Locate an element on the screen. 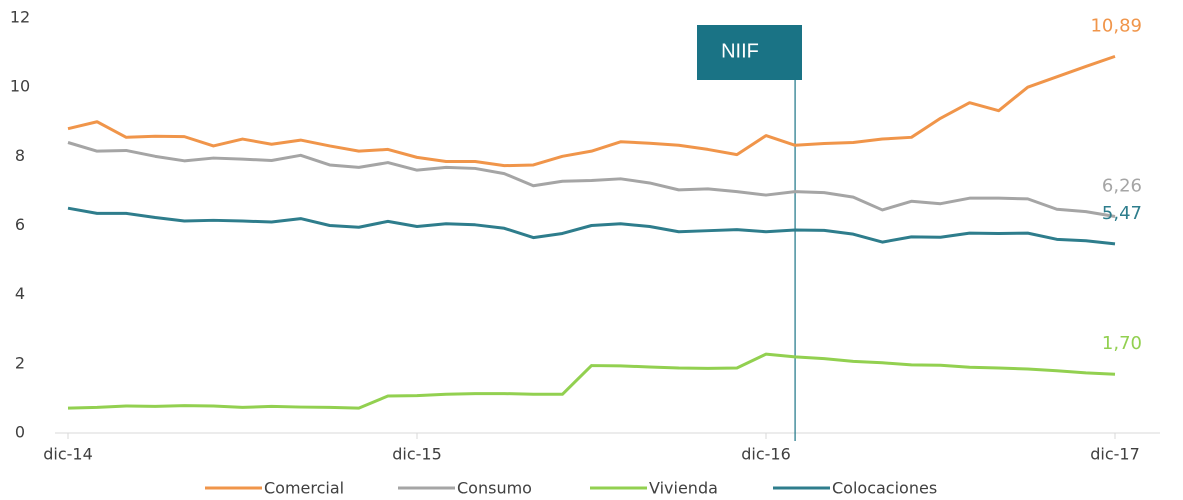 The width and height of the screenshot is (1183, 500). y-tick-label: 12 is located at coordinates (20, 17).